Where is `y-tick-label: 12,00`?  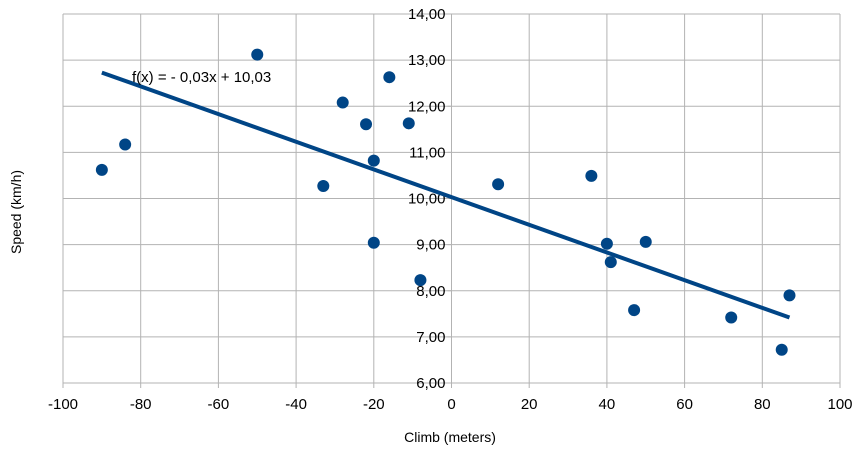 y-tick-label: 12,00 is located at coordinates (427, 106).